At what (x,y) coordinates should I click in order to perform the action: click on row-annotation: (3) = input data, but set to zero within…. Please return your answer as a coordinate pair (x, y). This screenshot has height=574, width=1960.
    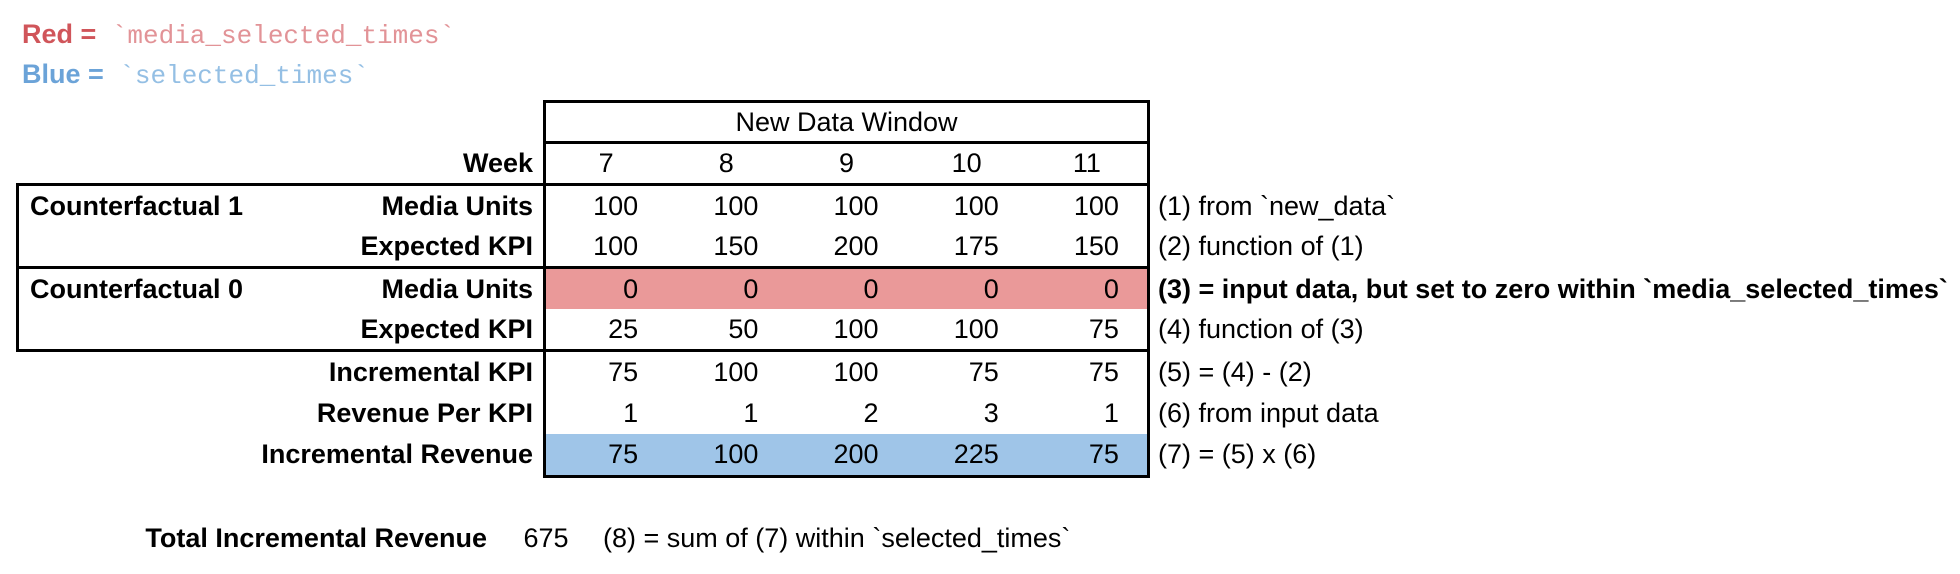
    Looking at the image, I should click on (1553, 289).